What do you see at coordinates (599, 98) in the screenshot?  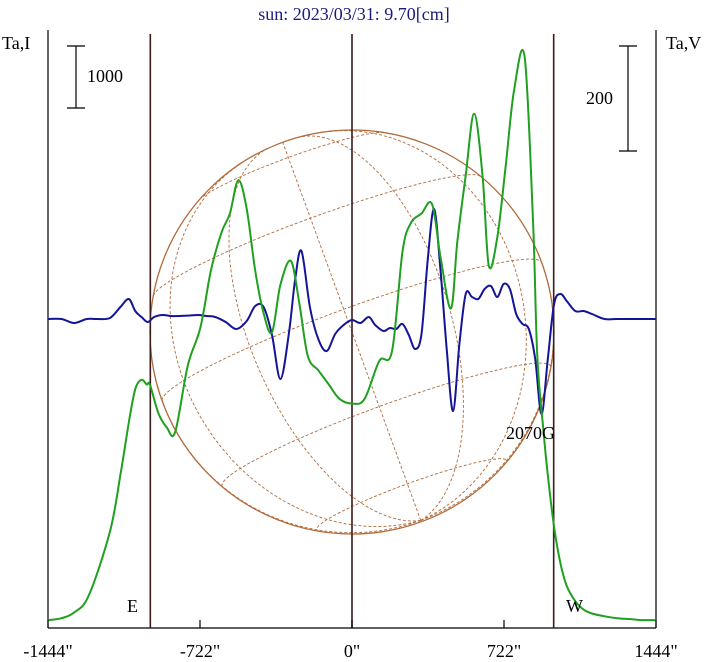 I see `right-scale-bar-label: 200` at bounding box center [599, 98].